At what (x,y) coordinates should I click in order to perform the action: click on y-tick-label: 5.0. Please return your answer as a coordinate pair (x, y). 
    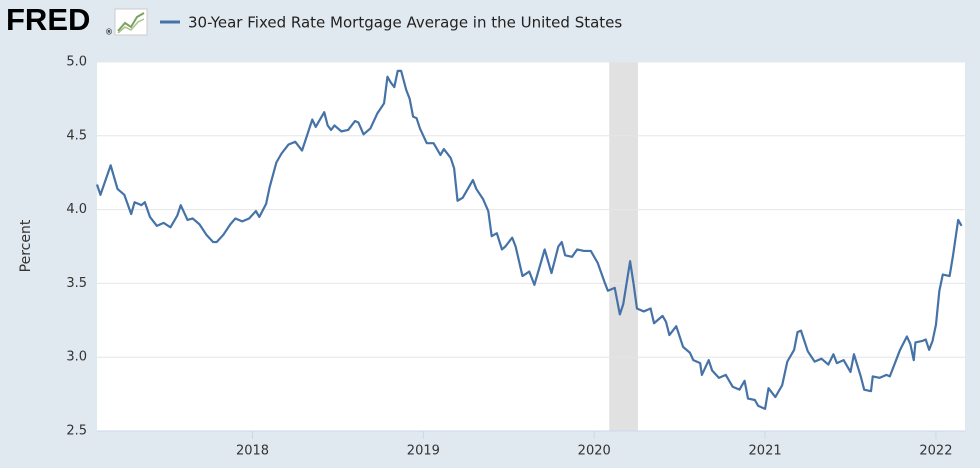
    Looking at the image, I should click on (76, 62).